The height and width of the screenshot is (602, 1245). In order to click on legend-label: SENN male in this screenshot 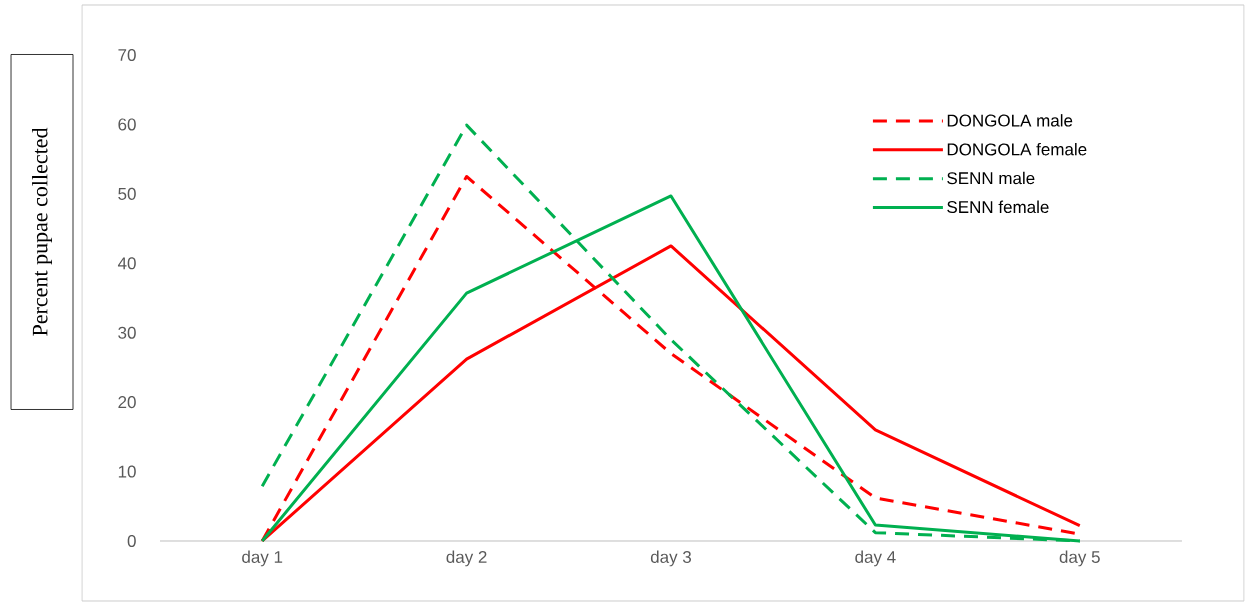, I will do `click(991, 178)`.